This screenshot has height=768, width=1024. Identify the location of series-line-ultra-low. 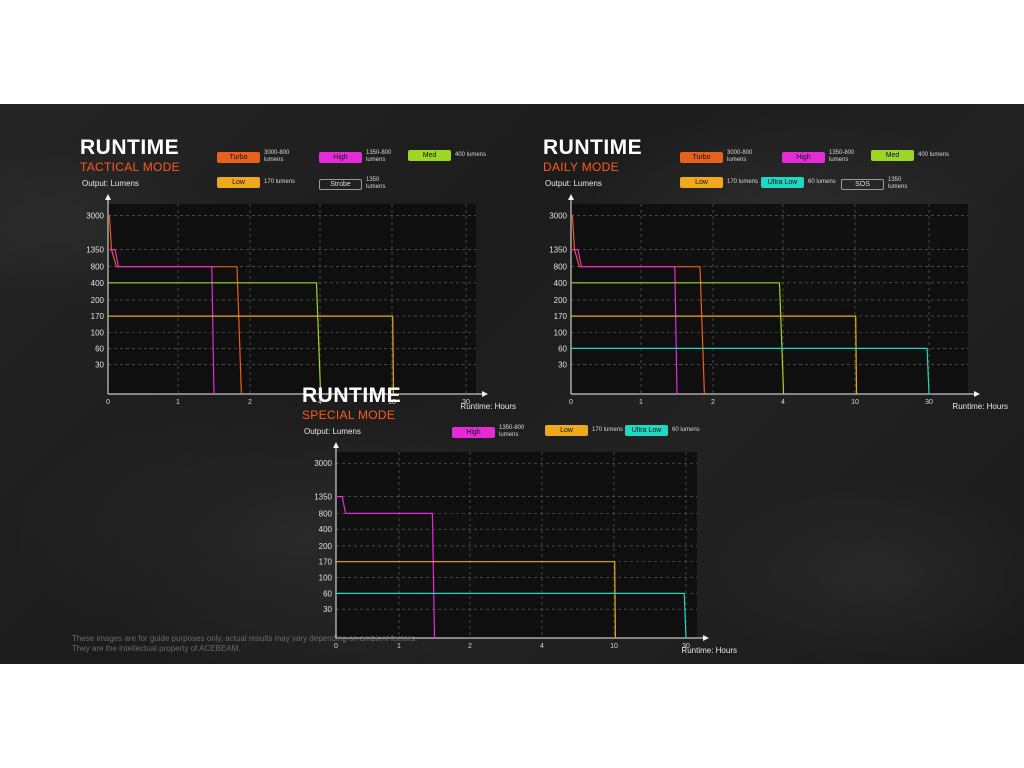
(511, 615).